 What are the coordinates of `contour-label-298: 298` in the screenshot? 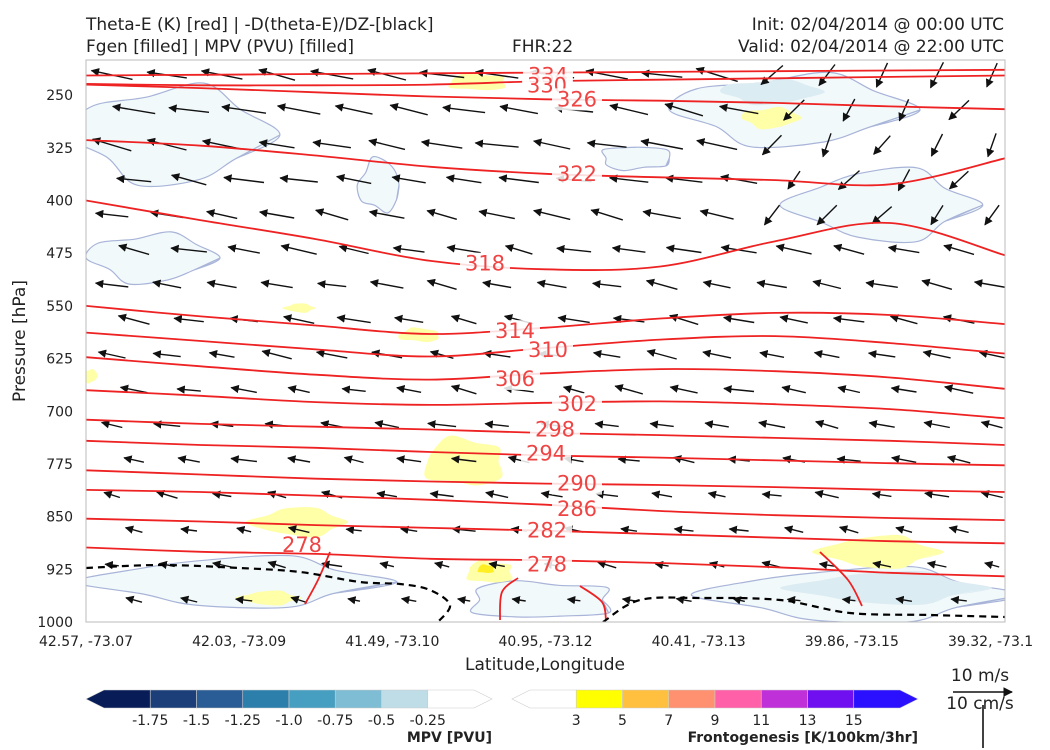 It's located at (555, 430).